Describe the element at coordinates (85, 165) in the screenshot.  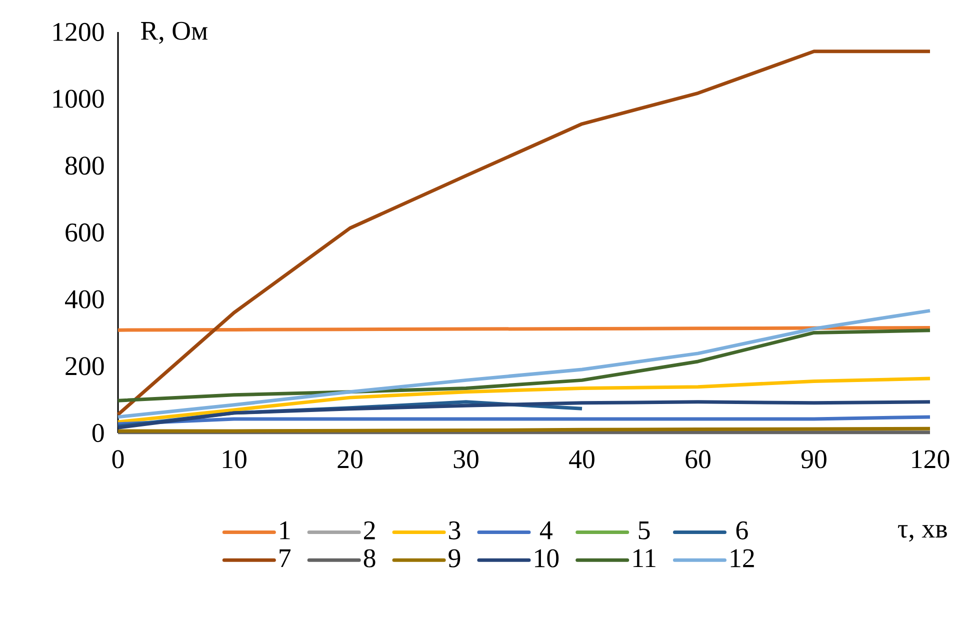
I see `y-tick-label: 800` at that location.